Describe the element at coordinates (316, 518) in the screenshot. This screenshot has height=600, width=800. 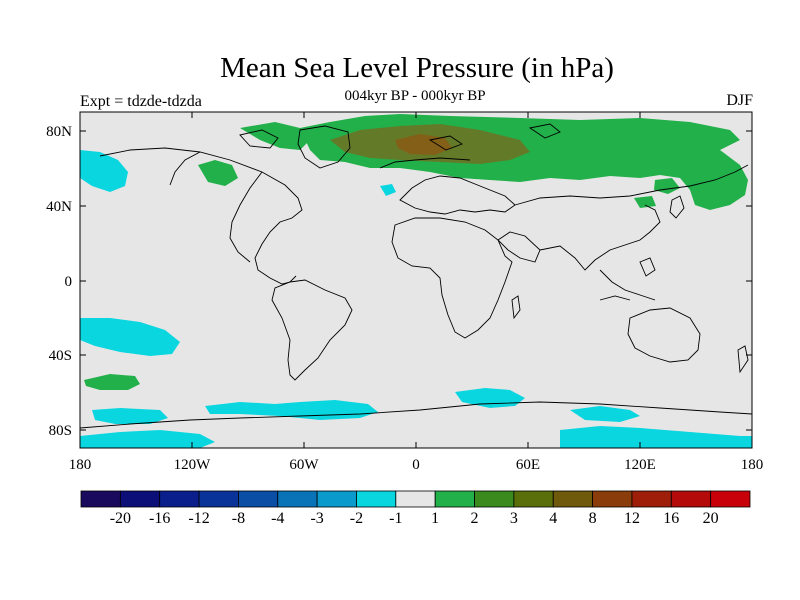
I see `colorbar-label: -3` at that location.